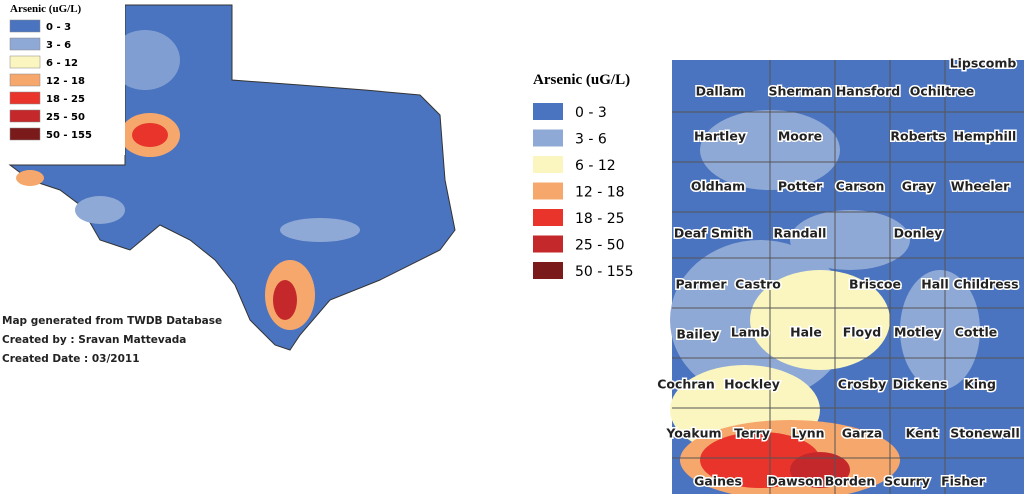  Describe the element at coordinates (942, 91) in the screenshot. I see `county-label: Ochiltree` at that location.